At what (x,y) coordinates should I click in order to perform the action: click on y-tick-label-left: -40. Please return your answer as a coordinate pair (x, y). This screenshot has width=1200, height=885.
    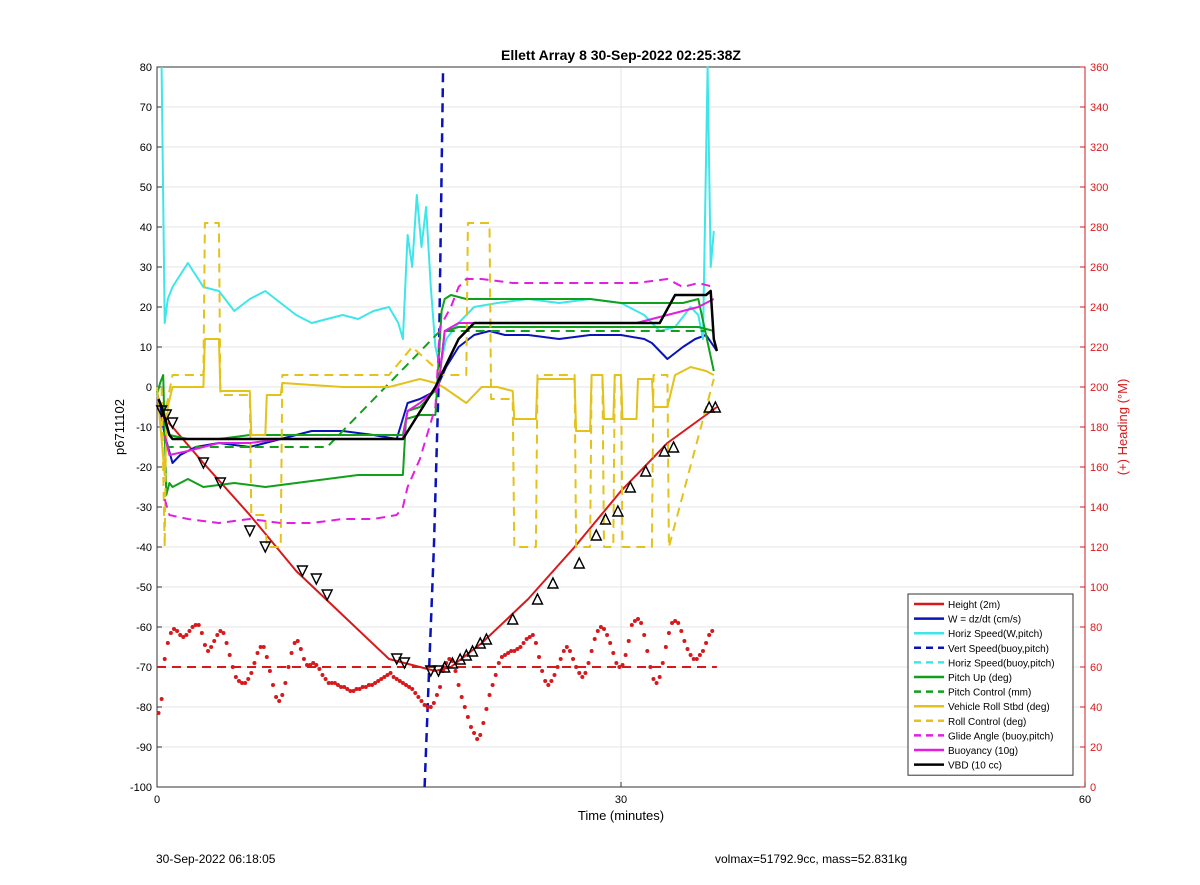
    Looking at the image, I should click on (144, 548).